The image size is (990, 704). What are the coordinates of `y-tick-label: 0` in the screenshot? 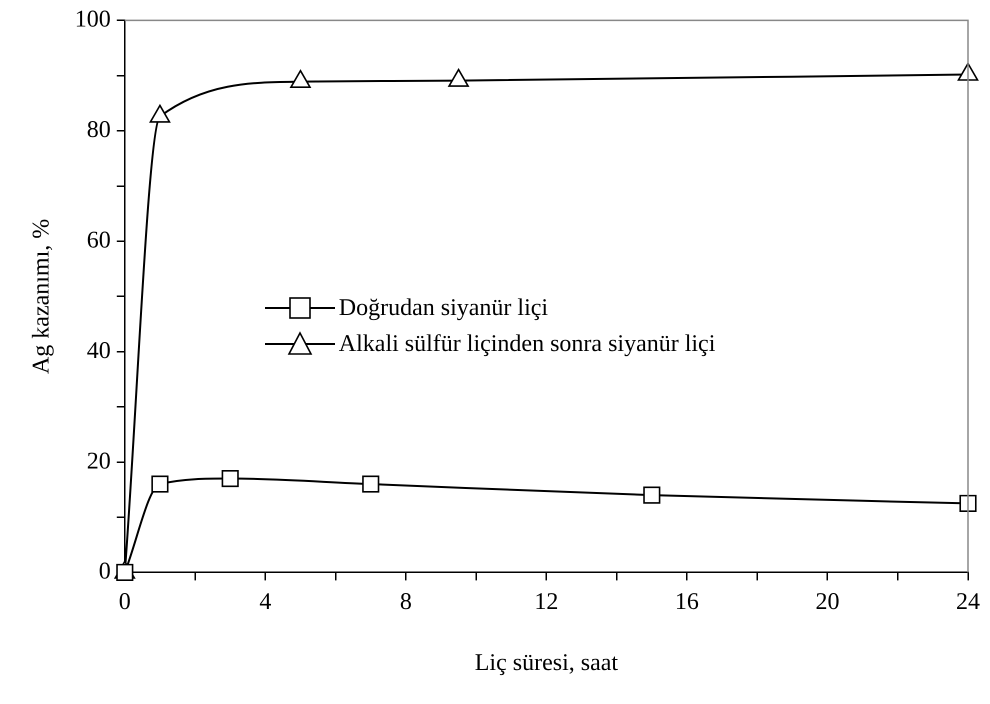 It's located at (104, 571).